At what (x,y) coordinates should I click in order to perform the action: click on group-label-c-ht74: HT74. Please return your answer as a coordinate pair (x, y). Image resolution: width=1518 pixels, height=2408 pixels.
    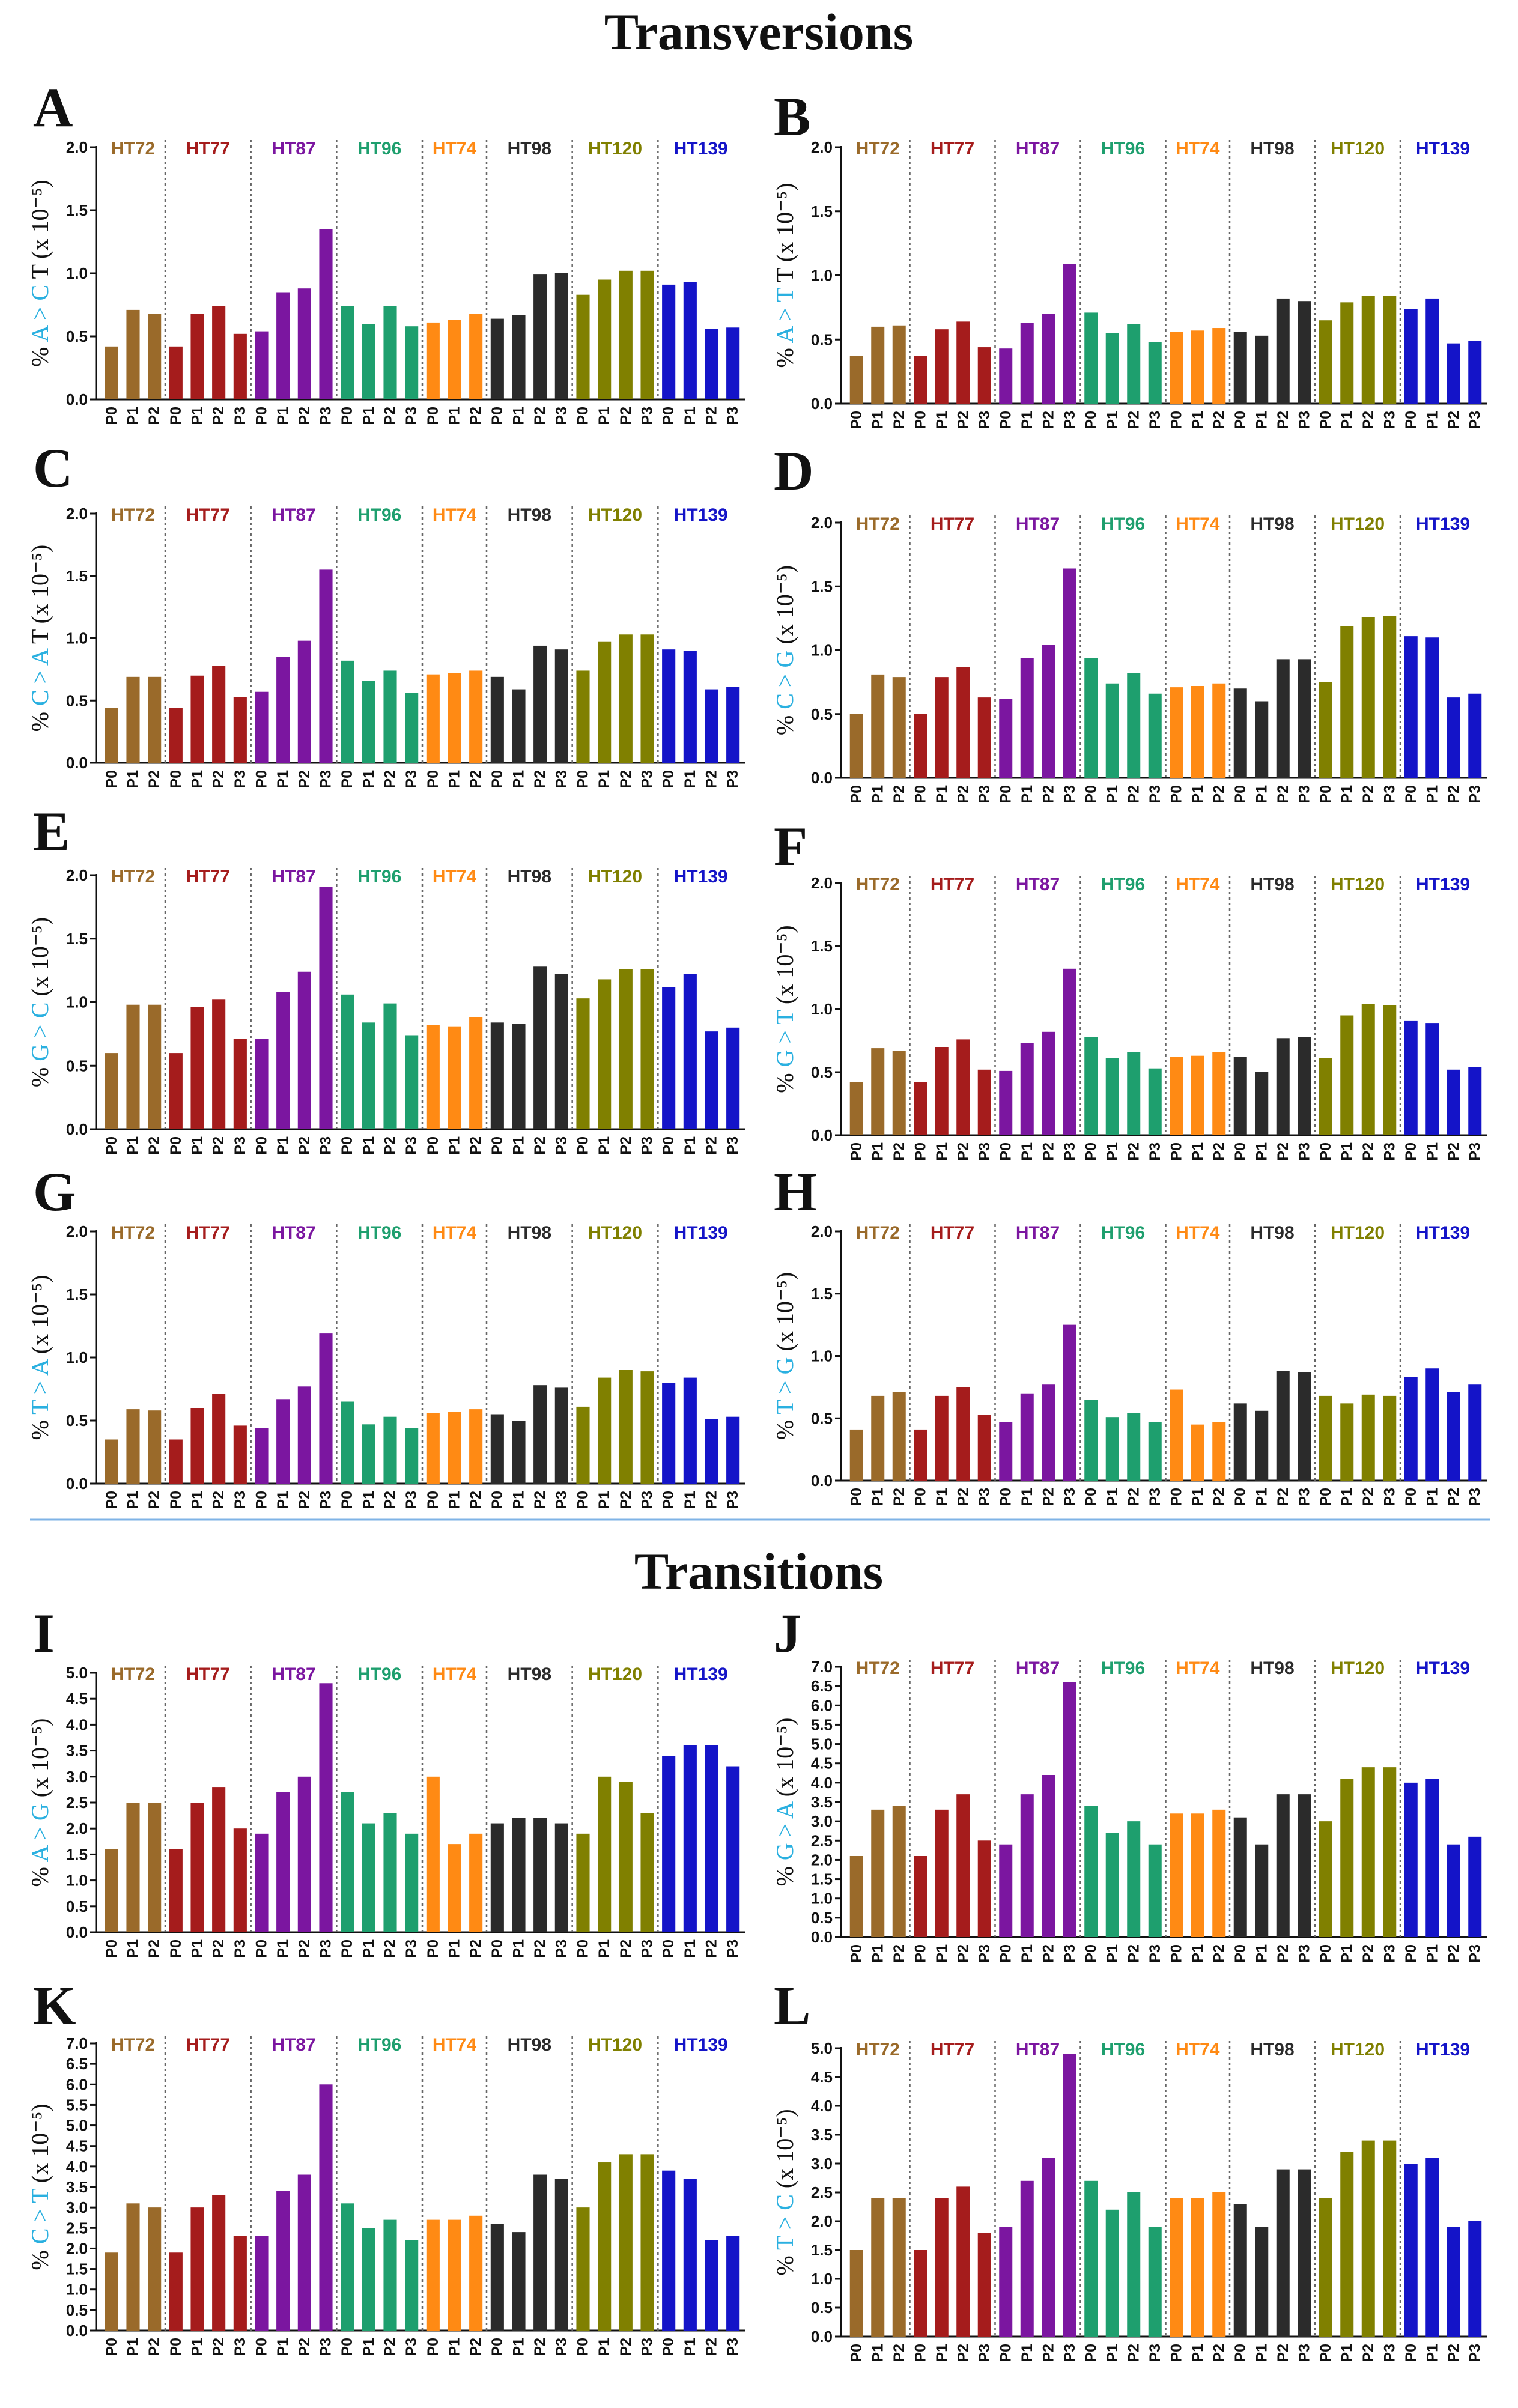
    Looking at the image, I should click on (455, 515).